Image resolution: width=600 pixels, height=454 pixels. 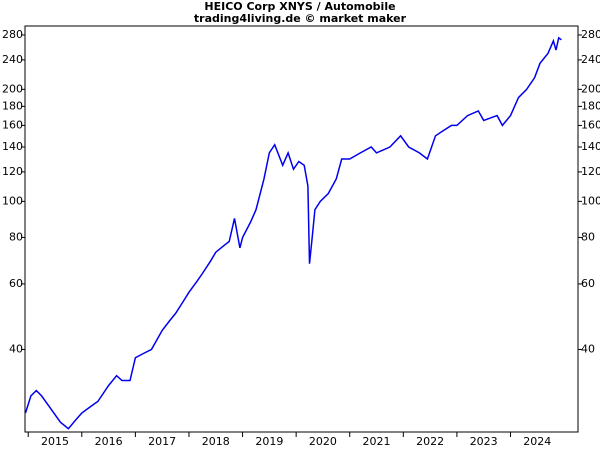 I want to click on x-tick-label: 2016, so click(x=109, y=441).